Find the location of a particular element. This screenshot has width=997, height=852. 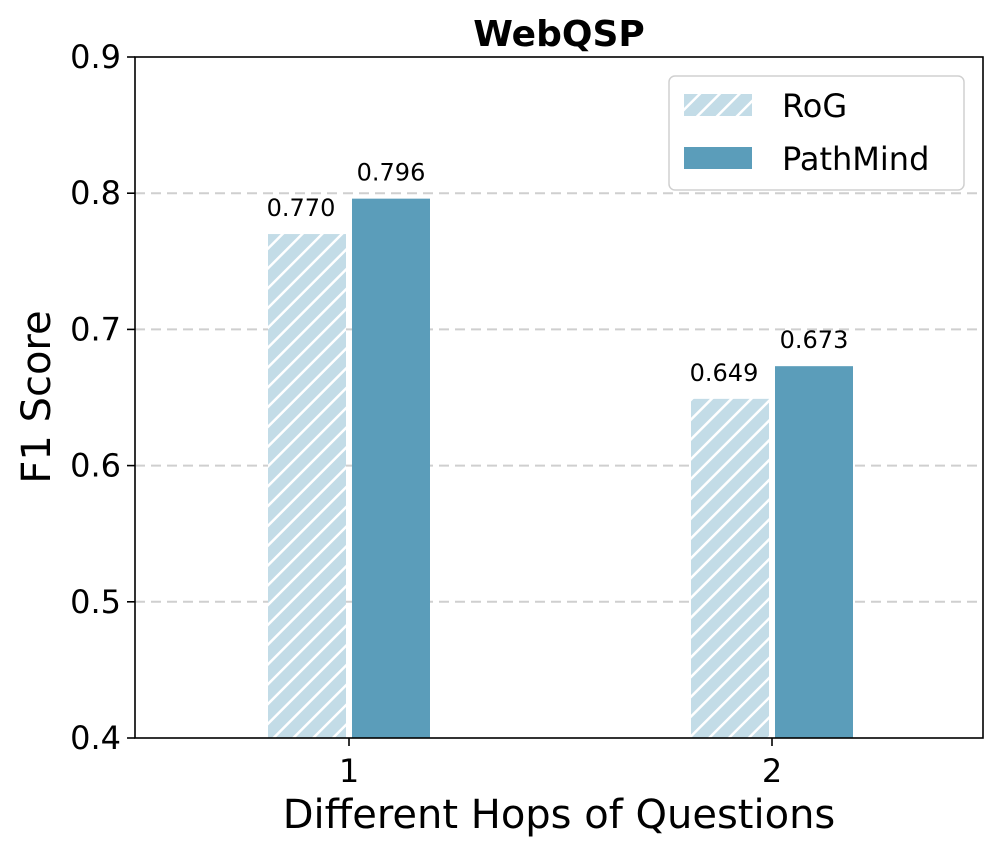

legend-label-pathmind: PathMind is located at coordinates (855, 159).